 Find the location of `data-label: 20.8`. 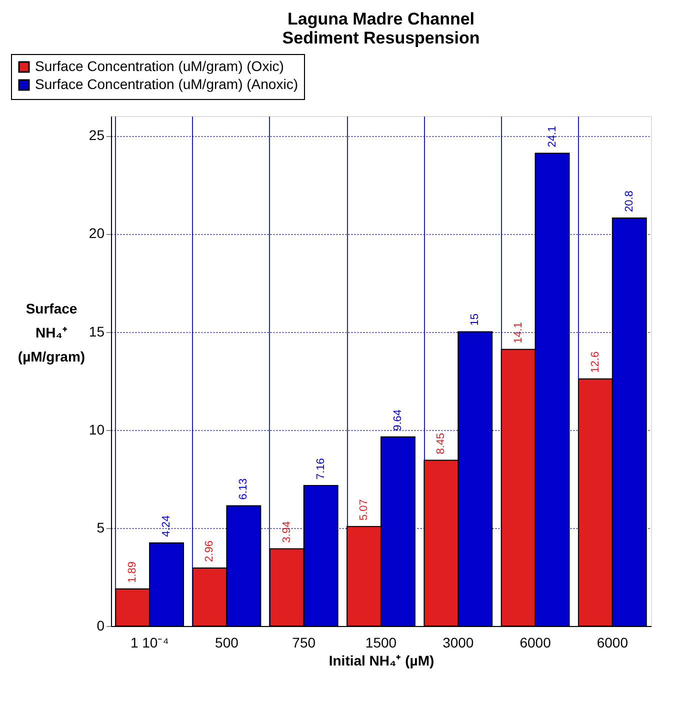

data-label: 20.8 is located at coordinates (629, 201).